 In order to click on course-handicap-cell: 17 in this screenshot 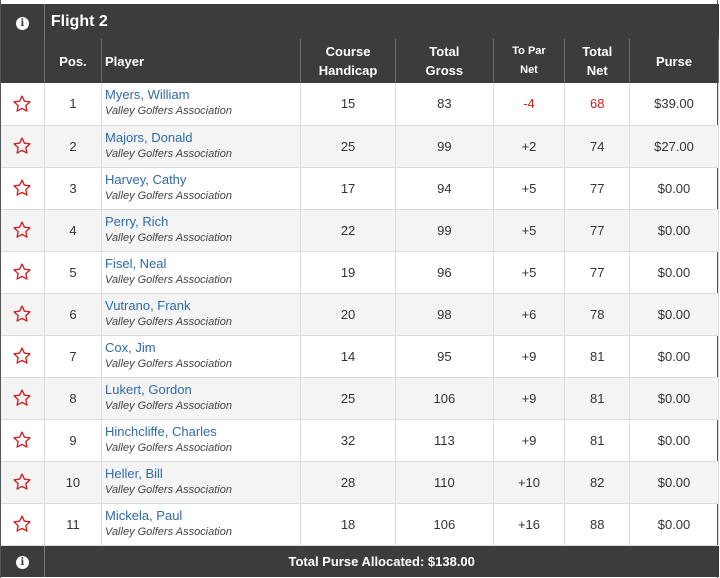, I will do `click(348, 188)`.